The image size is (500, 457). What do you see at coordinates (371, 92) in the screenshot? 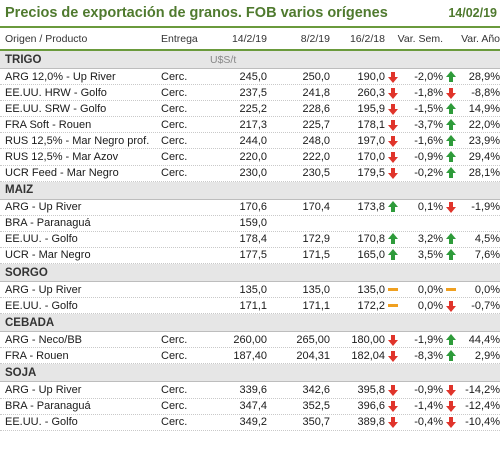
I see `price-date-3: 260,3` at bounding box center [371, 92].